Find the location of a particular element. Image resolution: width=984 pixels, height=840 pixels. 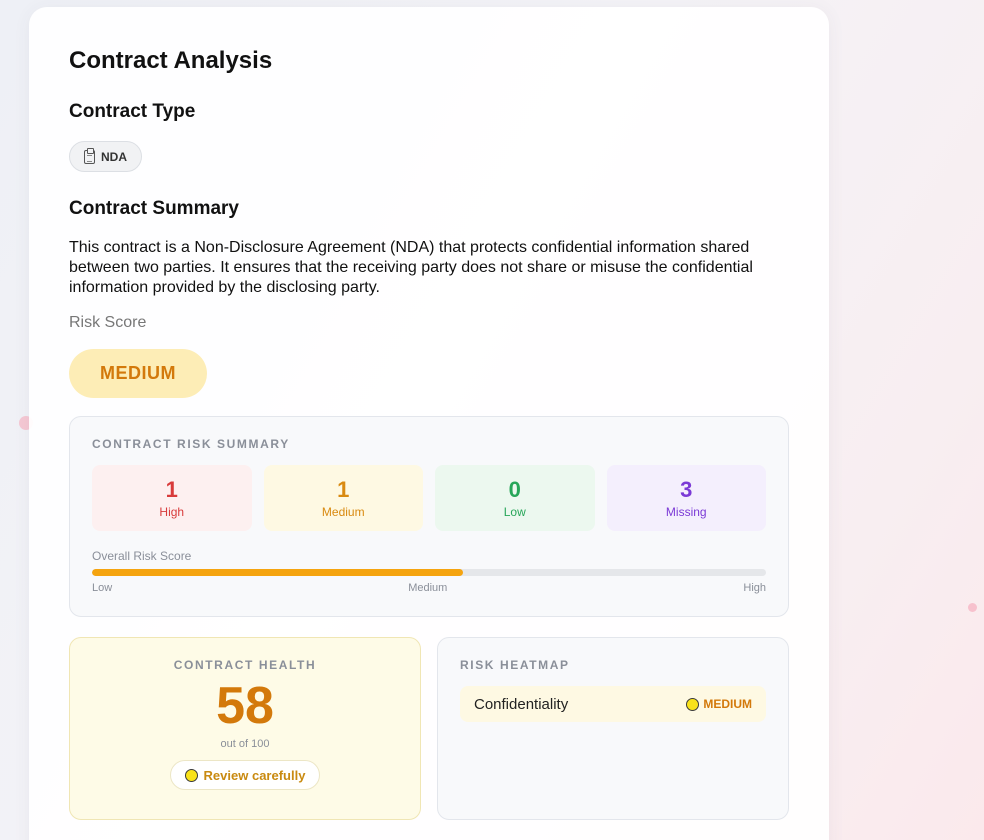

low-label: Low is located at coordinates (514, 512).